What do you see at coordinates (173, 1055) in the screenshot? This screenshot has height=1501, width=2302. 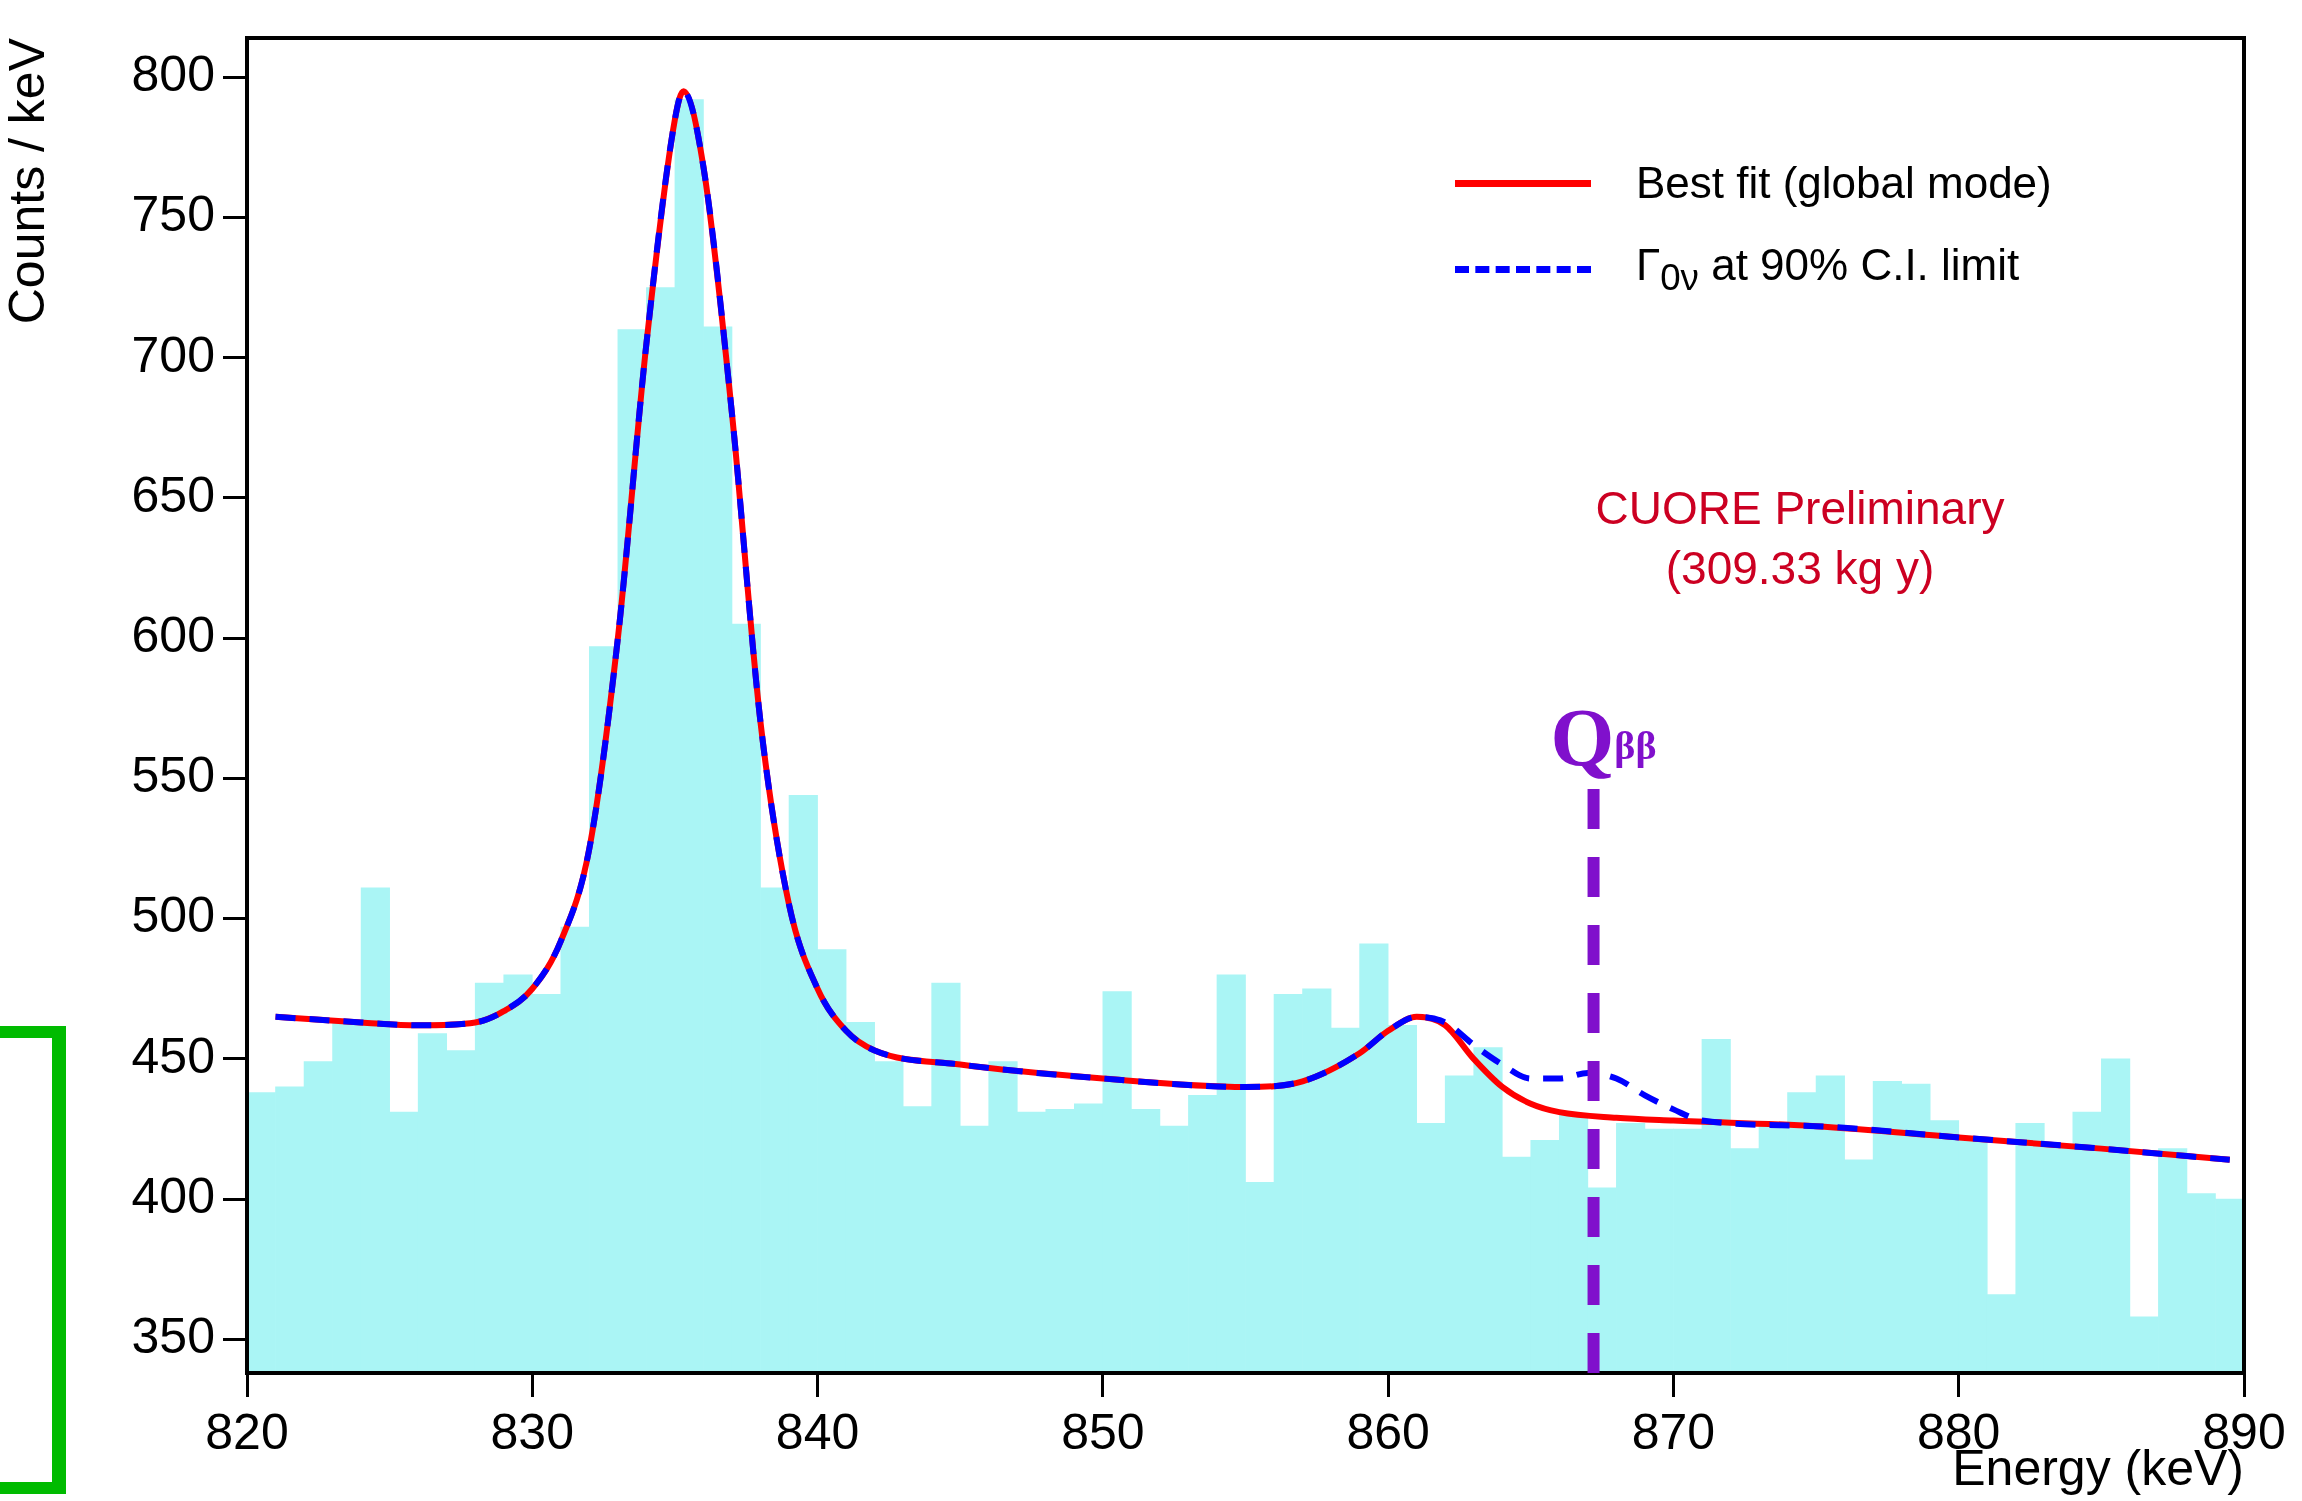 I see `y-tick-label: 450` at bounding box center [173, 1055].